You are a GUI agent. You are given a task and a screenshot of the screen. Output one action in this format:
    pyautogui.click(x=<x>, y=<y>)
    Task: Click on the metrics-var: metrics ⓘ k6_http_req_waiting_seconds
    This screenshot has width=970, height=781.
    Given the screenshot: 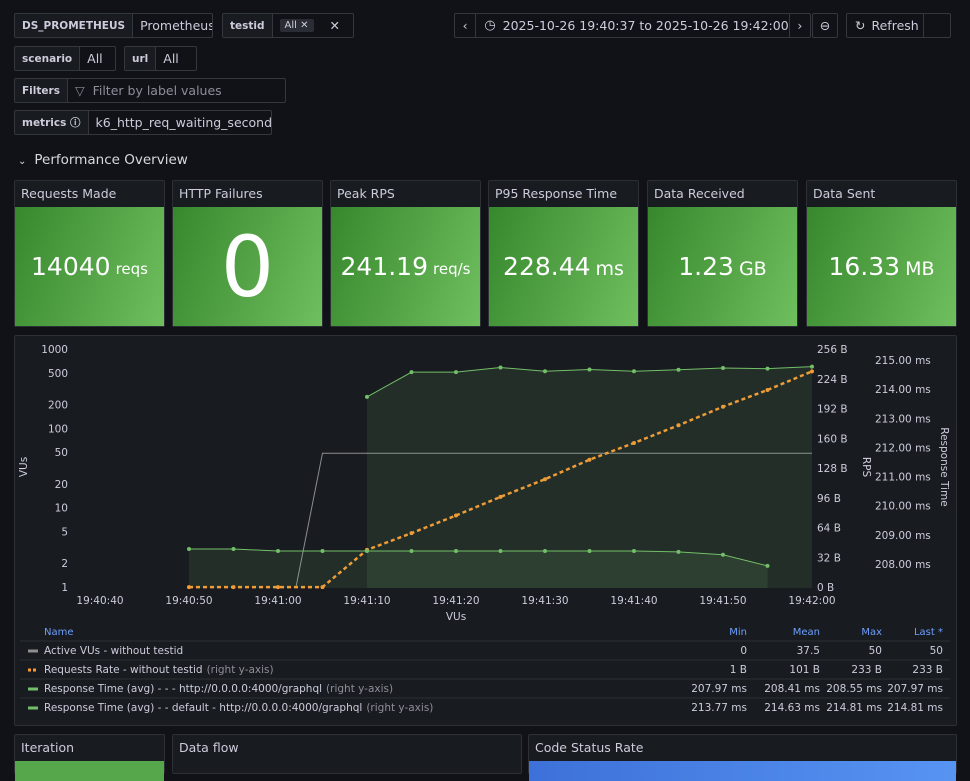 What is the action you would take?
    pyautogui.click(x=143, y=122)
    